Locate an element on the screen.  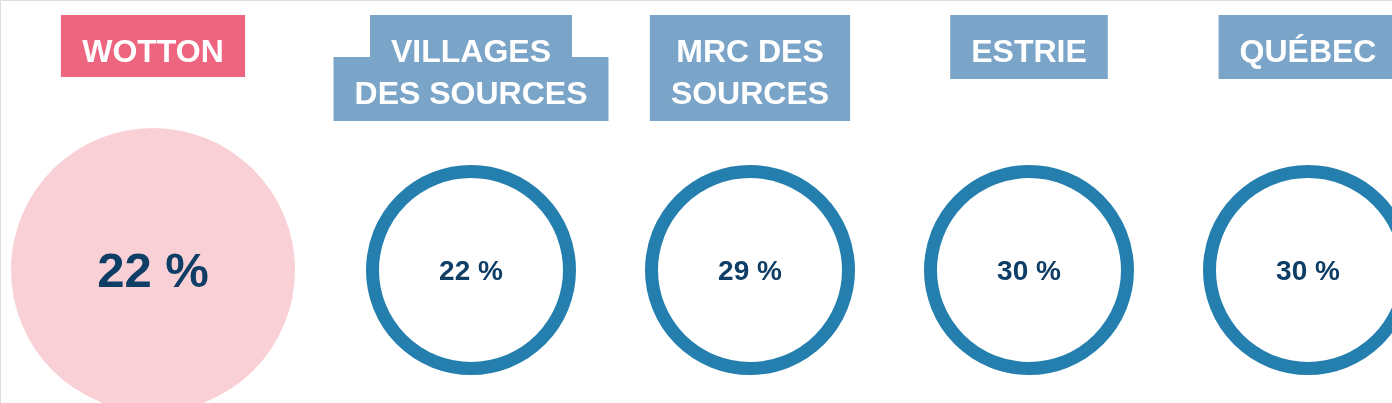
data-label: 29 % is located at coordinates (750, 270).